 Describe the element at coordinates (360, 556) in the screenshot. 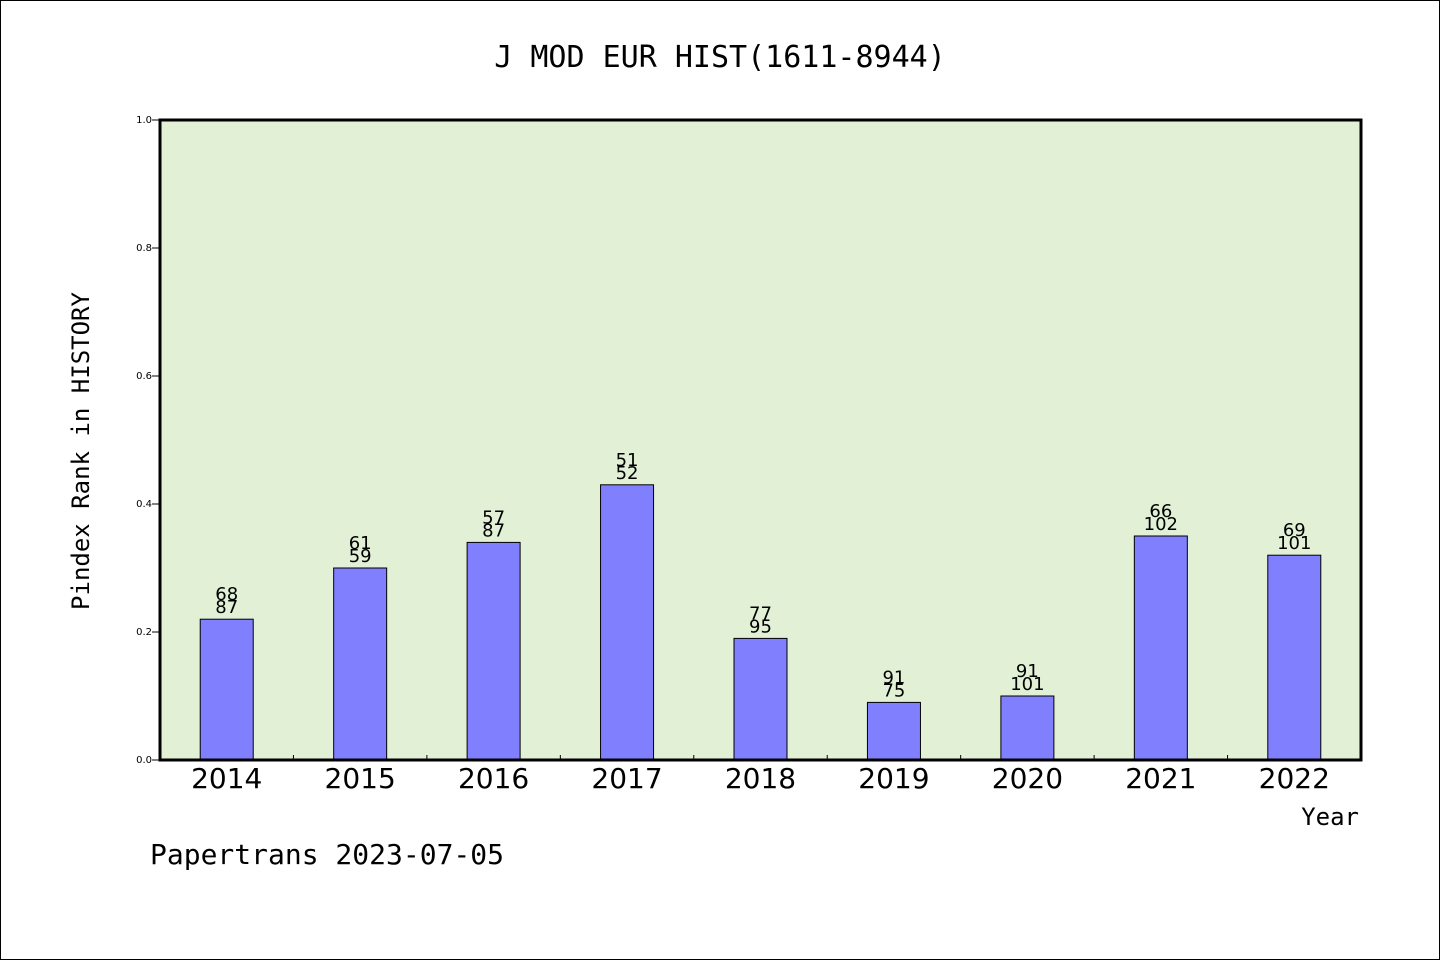

I see `bar-label-bottom: 59` at that location.